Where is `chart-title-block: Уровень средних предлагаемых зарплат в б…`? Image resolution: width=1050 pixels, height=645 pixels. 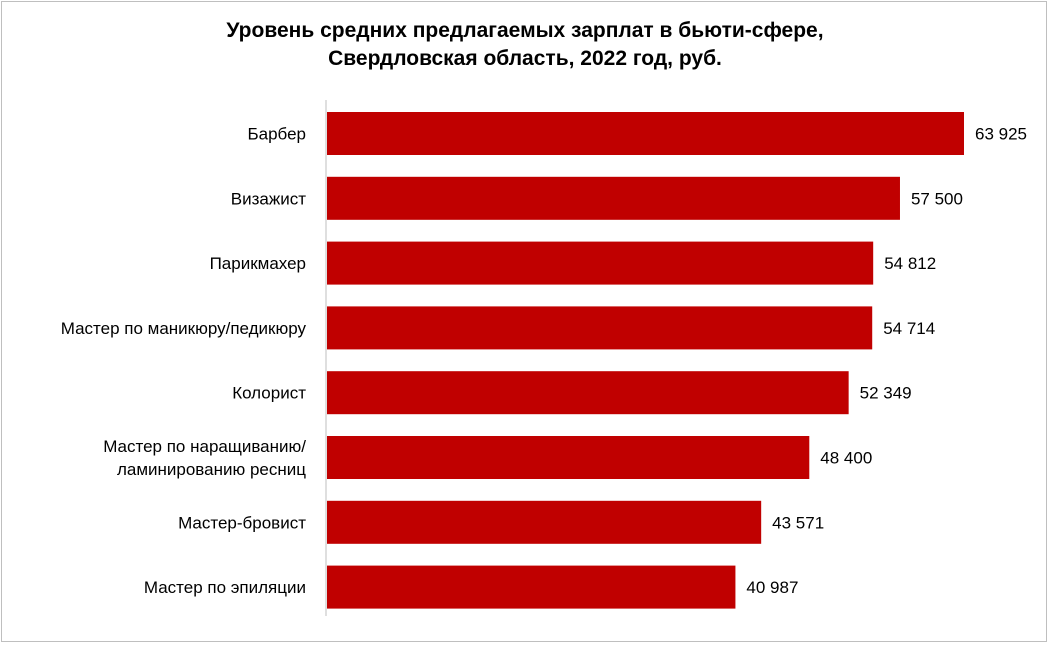 chart-title-block: Уровень средних предлагаемых зарплат в б… is located at coordinates (525, 45).